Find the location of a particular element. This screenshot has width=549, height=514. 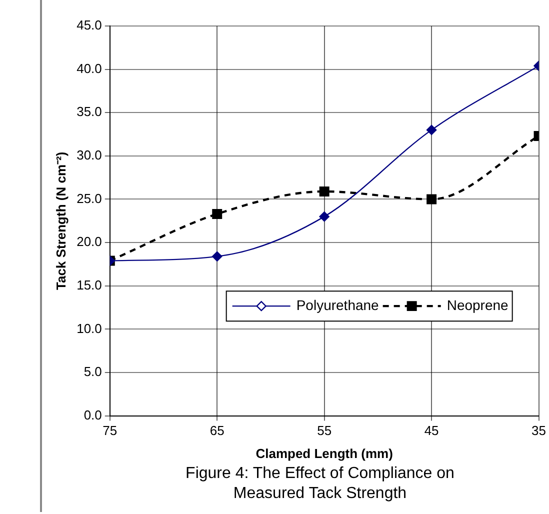

y-tick-label: 5.0 is located at coordinates (93, 372).